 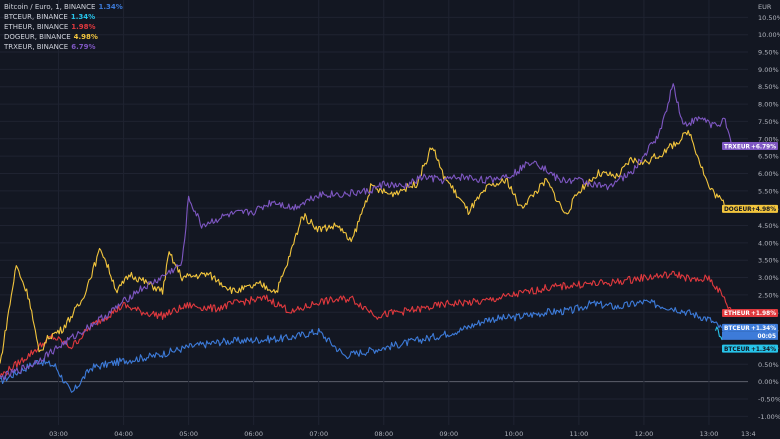 I want to click on legend-value: 4.98%, so click(x=85, y=37).